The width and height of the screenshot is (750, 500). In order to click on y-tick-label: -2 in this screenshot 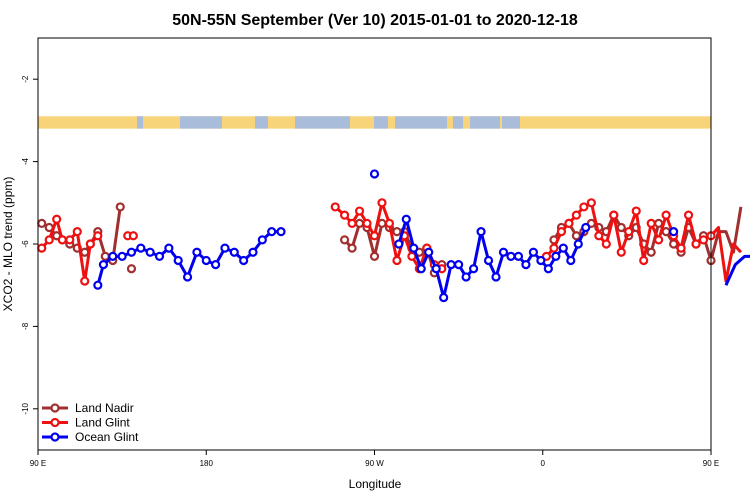, I will do `click(25, 79)`.